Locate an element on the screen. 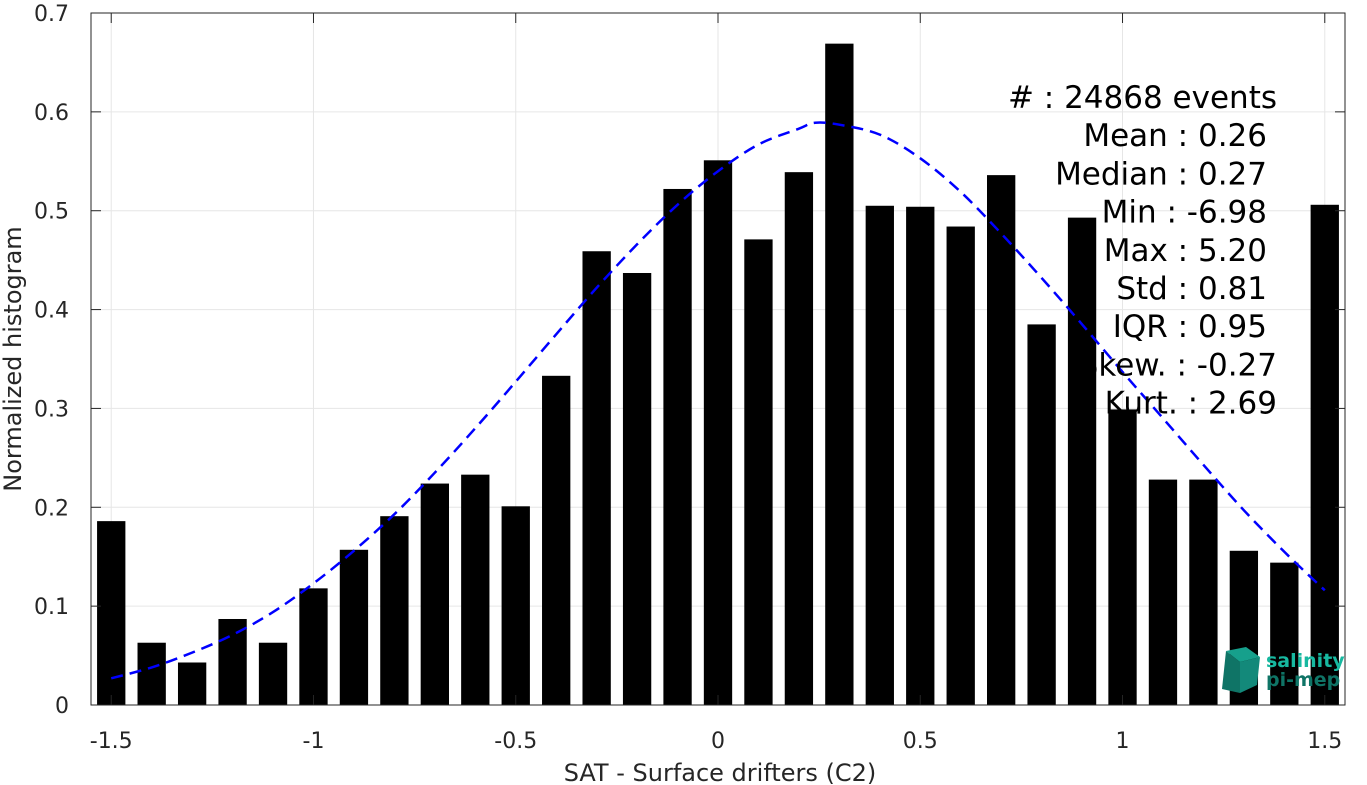  y-tick-label: 0.1 is located at coordinates (51, 607).